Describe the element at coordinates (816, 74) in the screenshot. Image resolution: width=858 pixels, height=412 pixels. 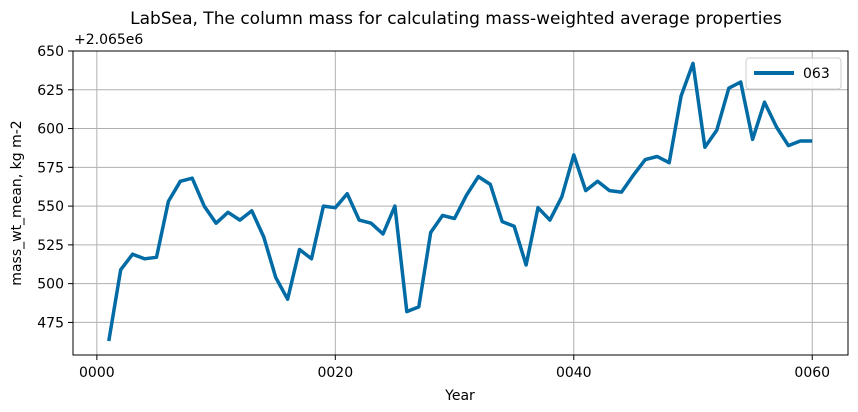
I see `legend-label-063: 063` at that location.